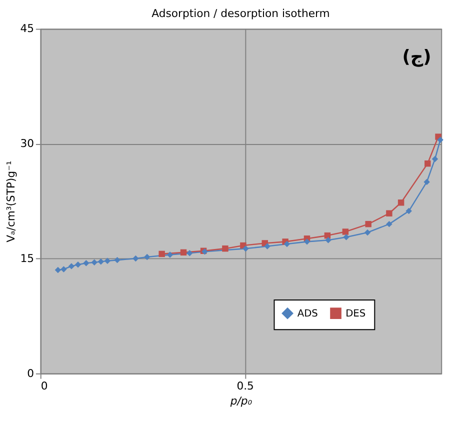  Describe the element at coordinates (307, 314) in the screenshot. I see `legend-label: ADS` at that location.